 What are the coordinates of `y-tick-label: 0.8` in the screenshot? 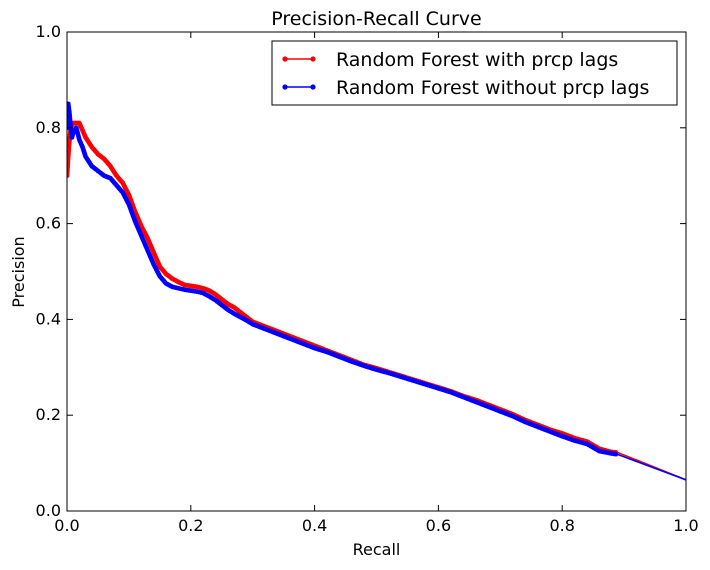 It's located at (48, 127).